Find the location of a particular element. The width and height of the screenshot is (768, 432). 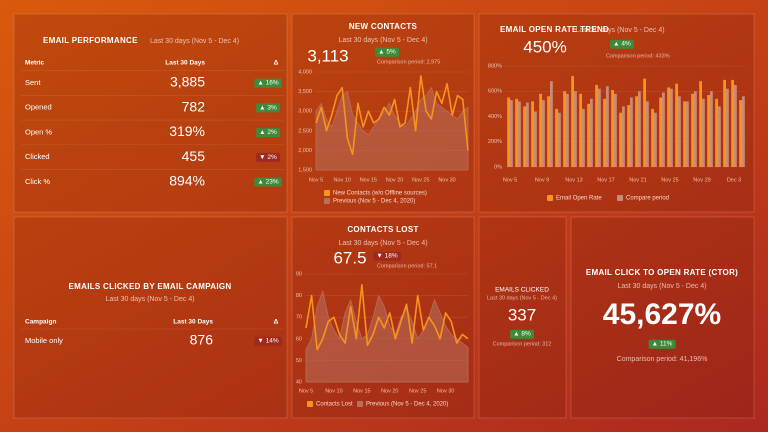

kpi-value: 3,113 is located at coordinates (327, 55).